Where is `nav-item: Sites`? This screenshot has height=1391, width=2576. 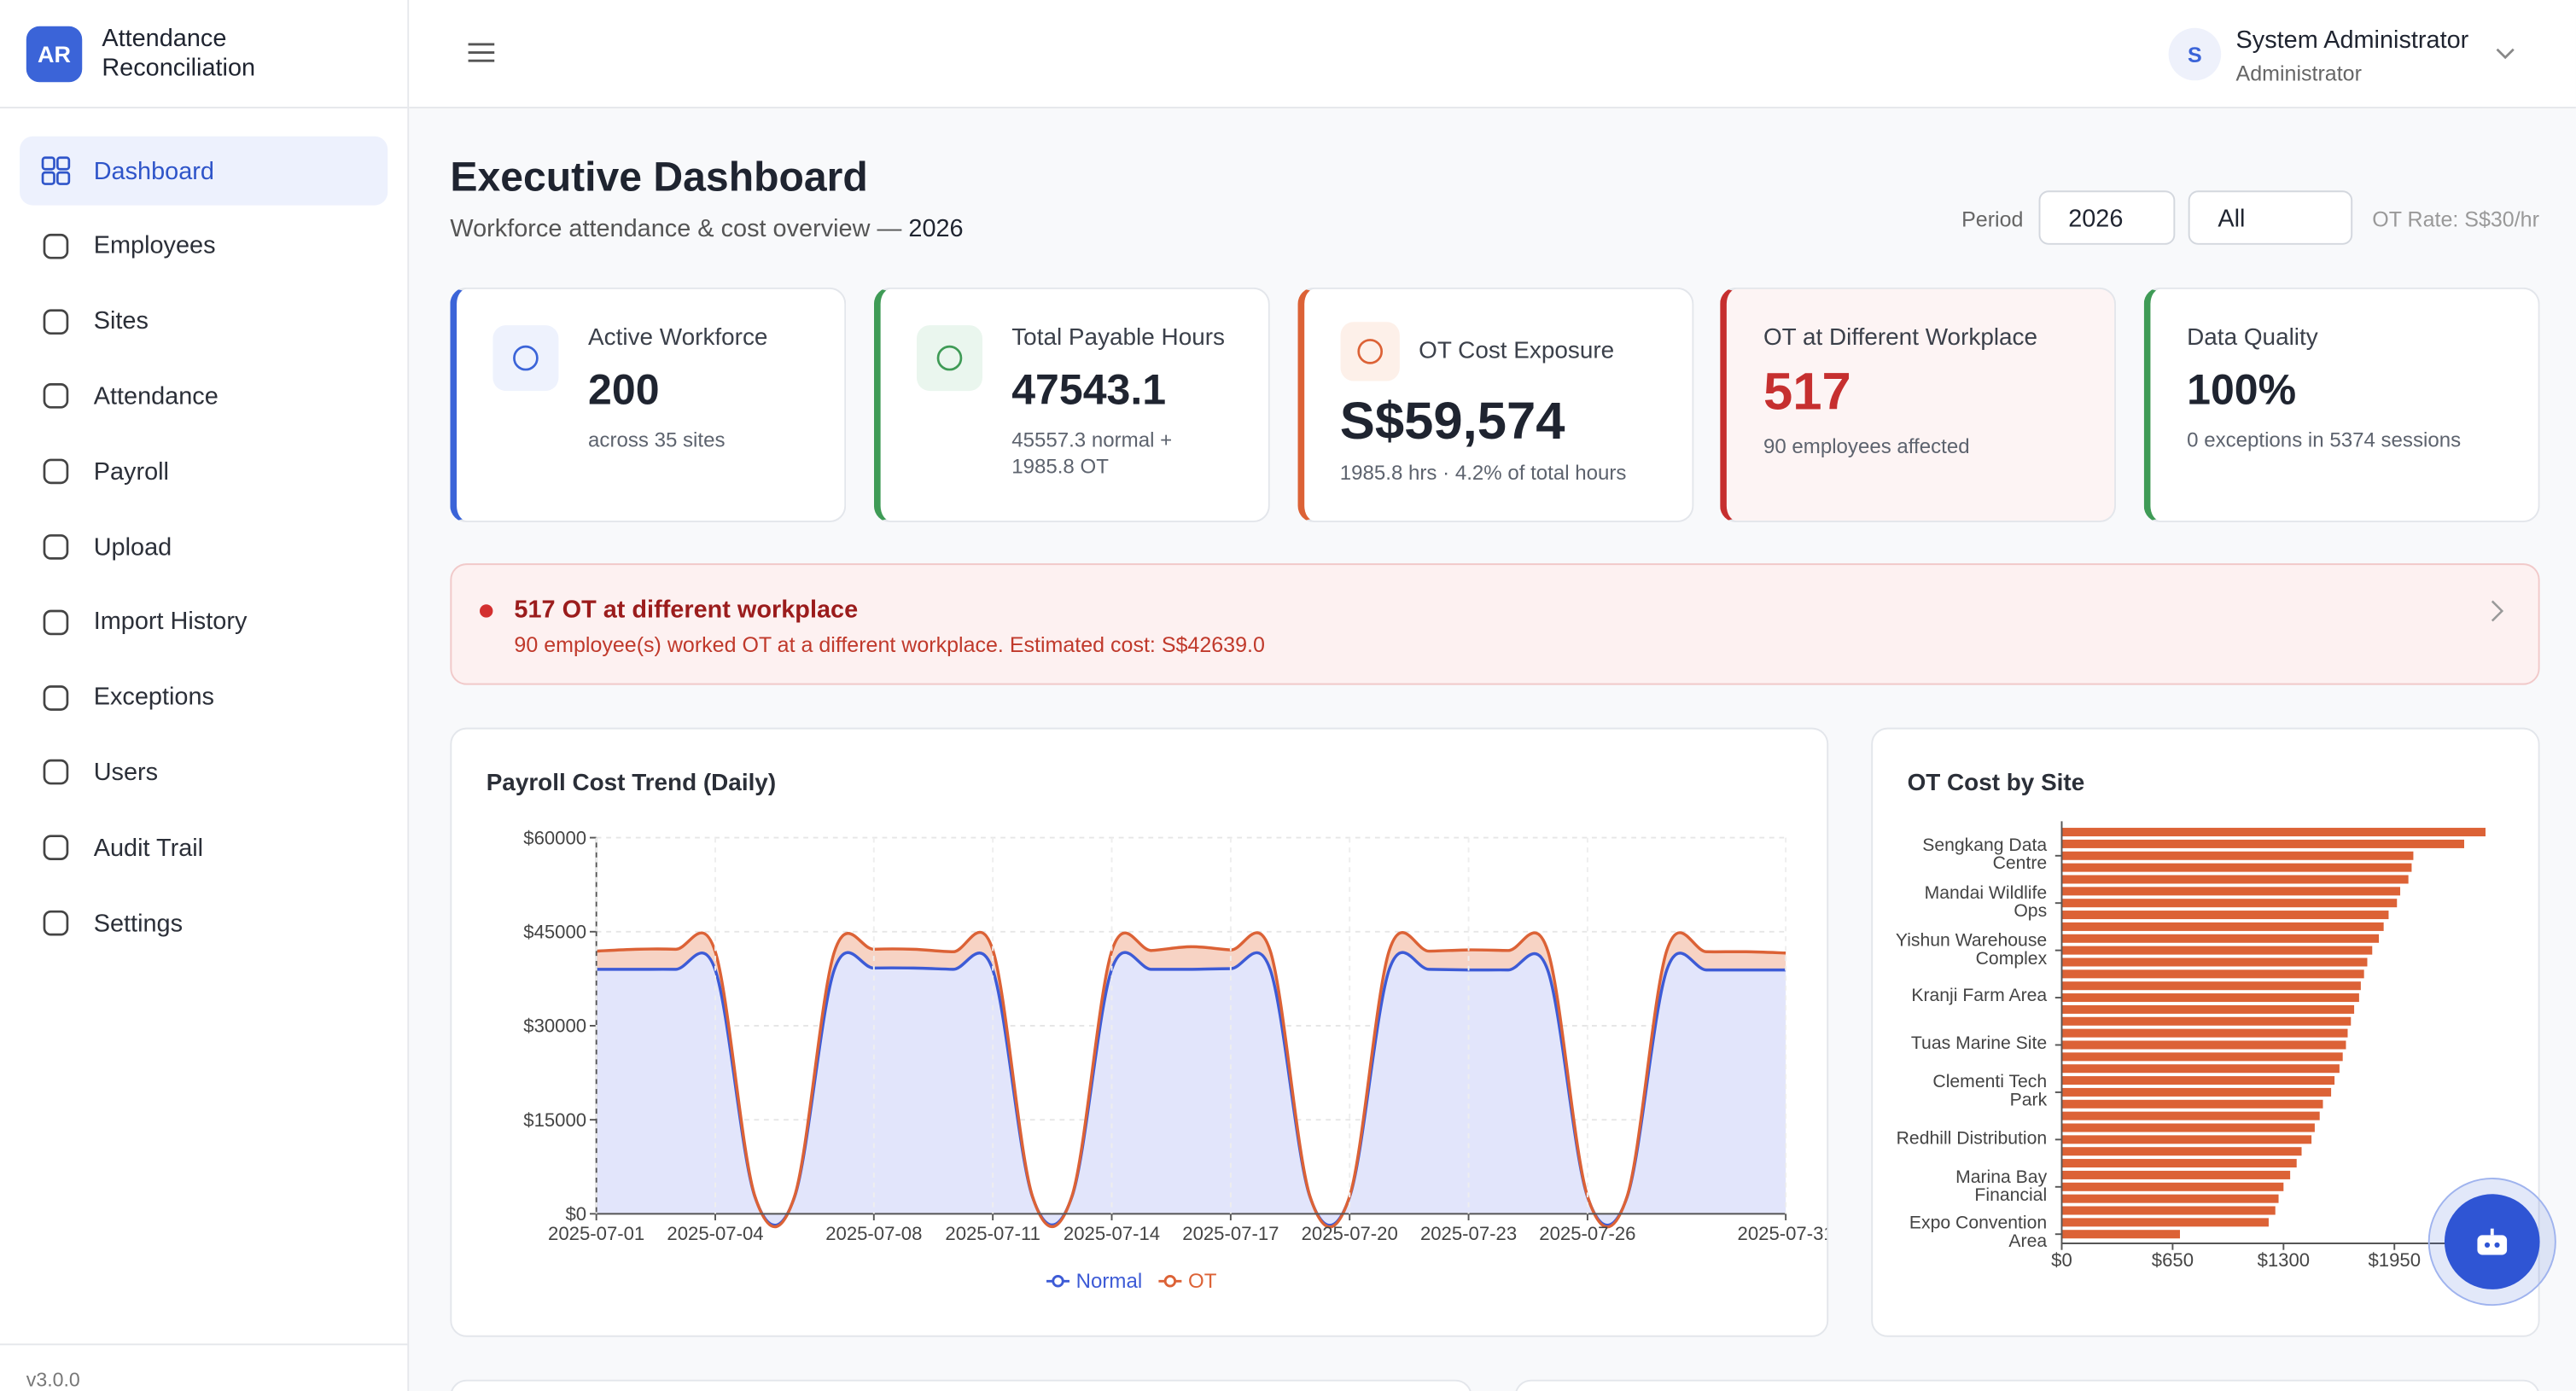
nav-item: Sites is located at coordinates (204, 321).